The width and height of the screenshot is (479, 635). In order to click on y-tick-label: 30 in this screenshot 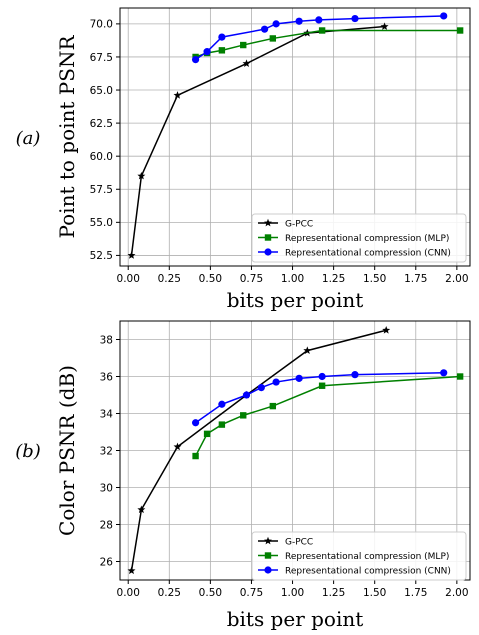, I will do `click(106, 488)`.